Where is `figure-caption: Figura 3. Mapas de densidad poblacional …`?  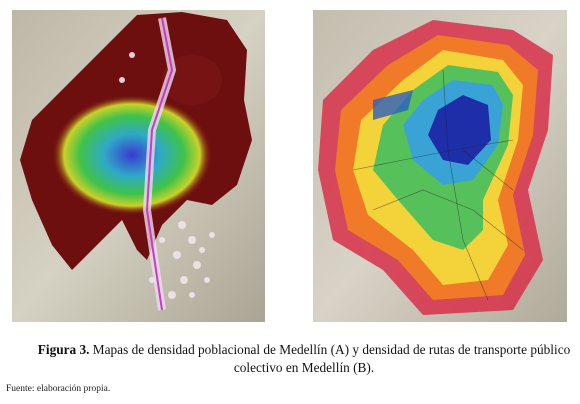 figure-caption: Figura 3. Mapas de densidad poblacional … is located at coordinates (297, 359).